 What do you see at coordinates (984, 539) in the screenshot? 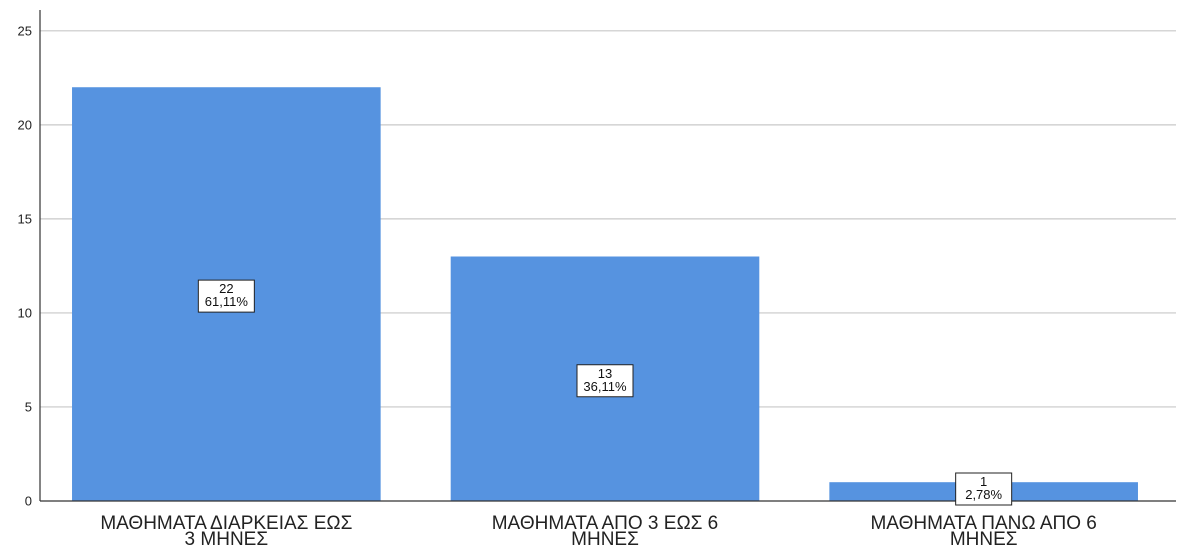
I see `category-label-3-line-2: ΜΗΝΕΣ` at bounding box center [984, 539].